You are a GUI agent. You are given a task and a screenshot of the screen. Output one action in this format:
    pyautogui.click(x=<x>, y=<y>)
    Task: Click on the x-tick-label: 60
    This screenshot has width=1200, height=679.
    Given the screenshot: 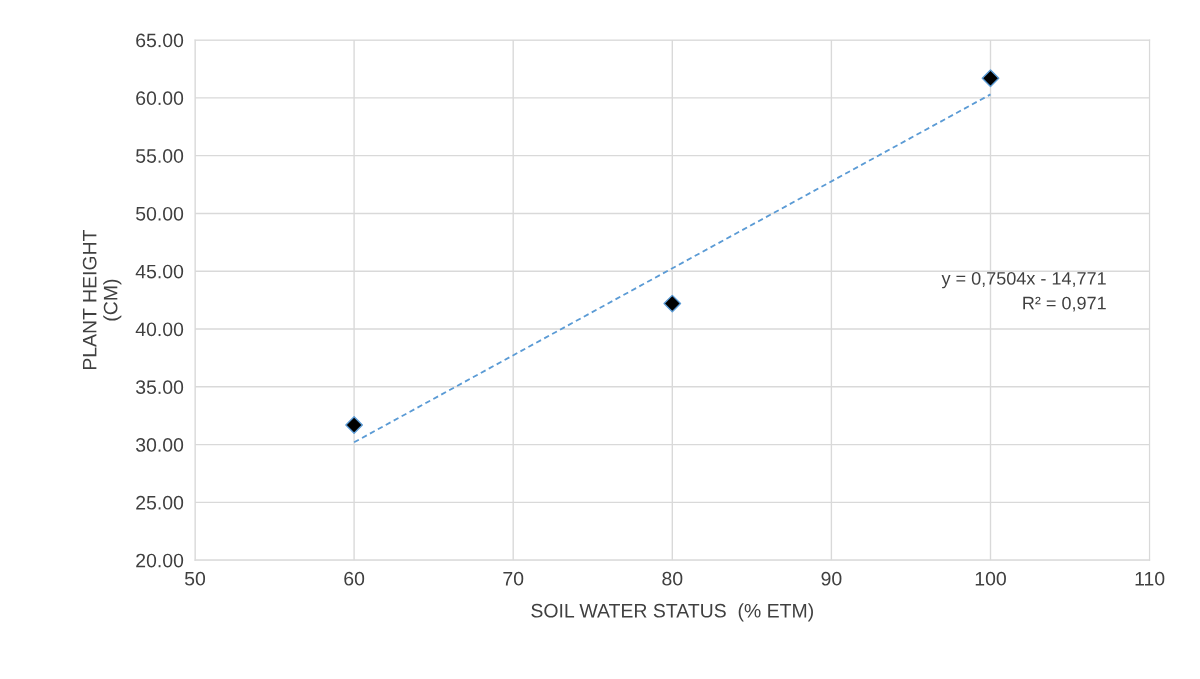 What is the action you would take?
    pyautogui.click(x=354, y=578)
    